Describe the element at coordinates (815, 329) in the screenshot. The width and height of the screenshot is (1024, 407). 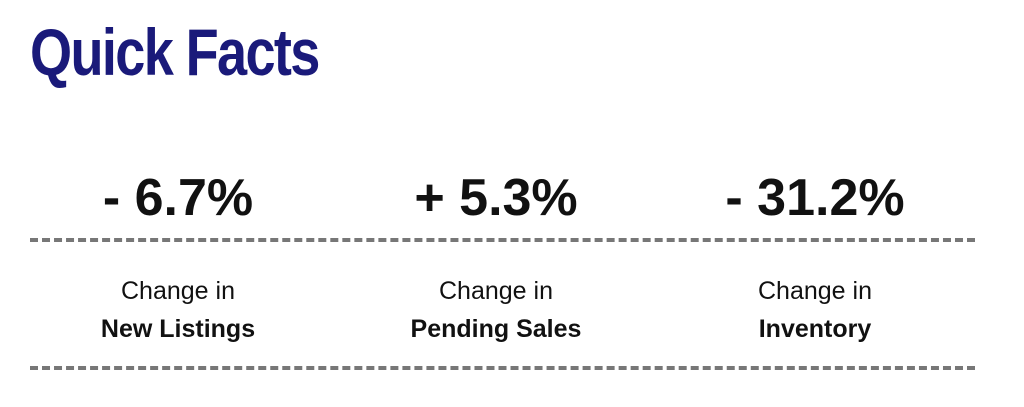
I see `label-metric: Inventory` at that location.